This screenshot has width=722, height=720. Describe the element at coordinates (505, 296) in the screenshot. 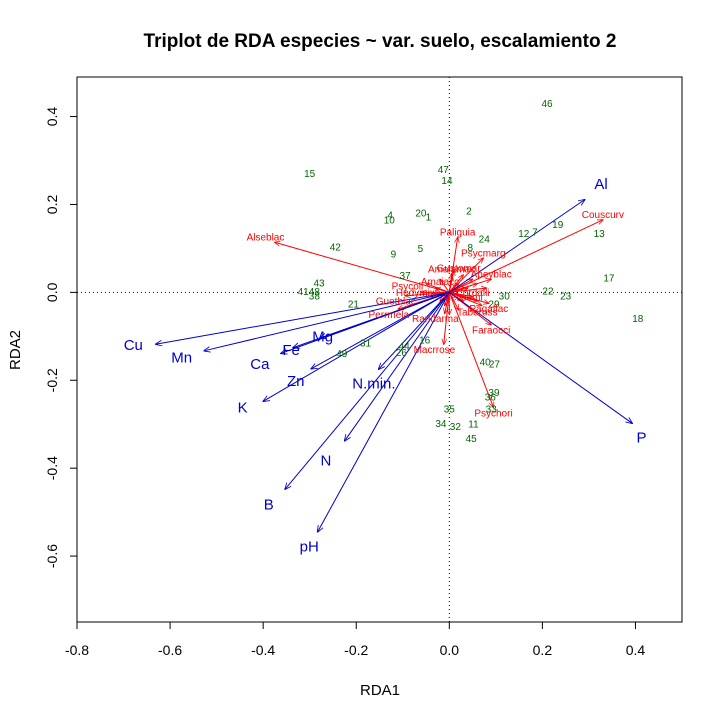

I see `site-label: 30` at that location.